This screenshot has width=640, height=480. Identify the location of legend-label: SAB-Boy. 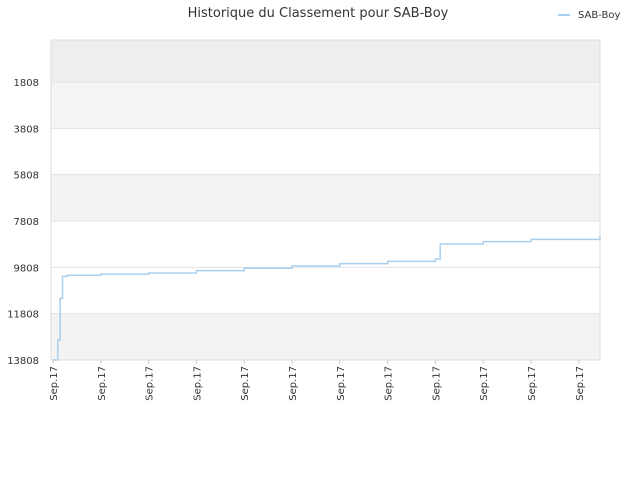
(599, 15).